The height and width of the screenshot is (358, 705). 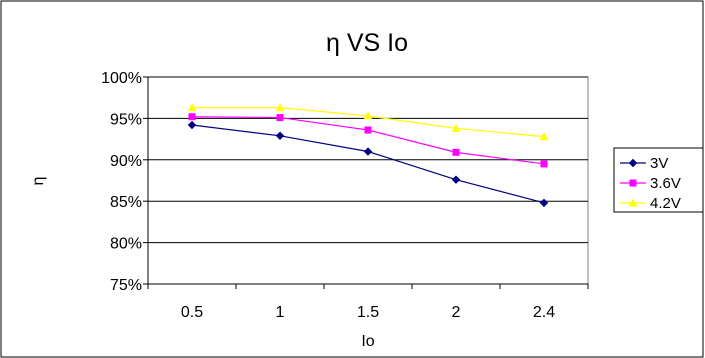 What do you see at coordinates (192, 312) in the screenshot?
I see `x-tick-label: 0.5` at bounding box center [192, 312].